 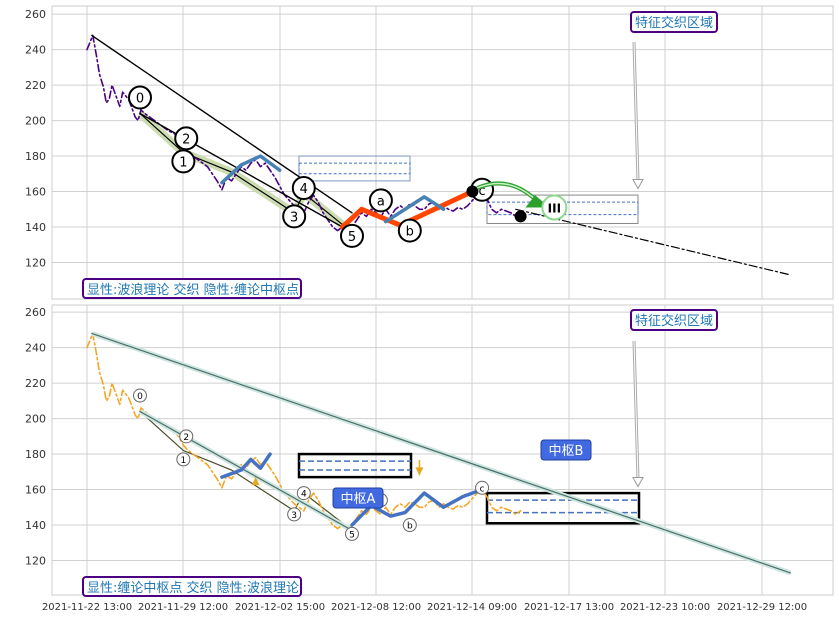 What do you see at coordinates (355, 465) in the screenshot?
I see `center-box-a` at bounding box center [355, 465].